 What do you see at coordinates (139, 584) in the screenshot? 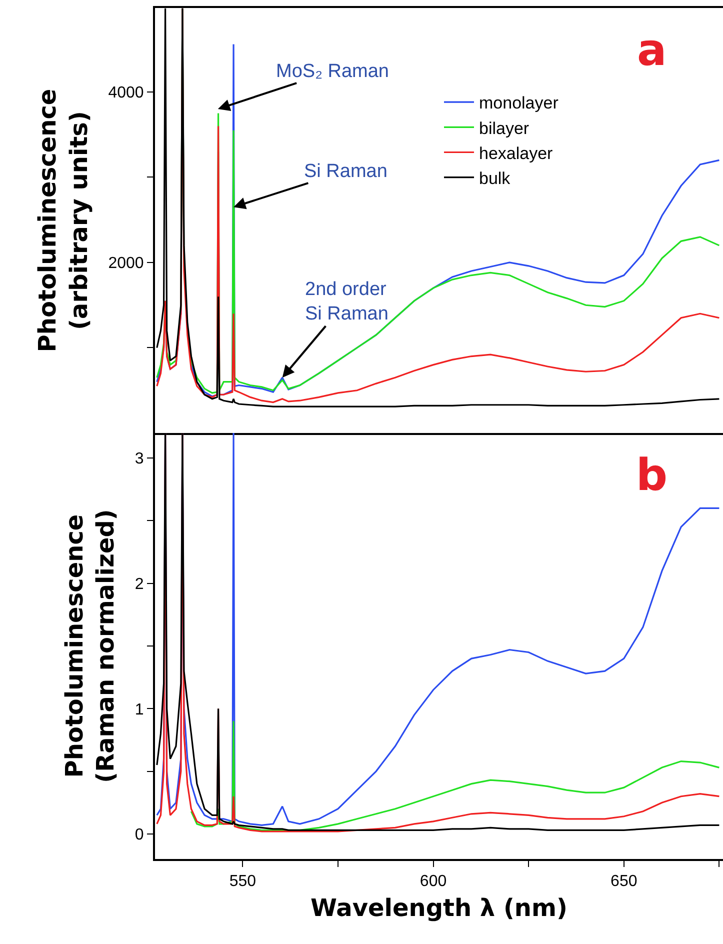
I see `y-tick-label: 2` at bounding box center [139, 584].